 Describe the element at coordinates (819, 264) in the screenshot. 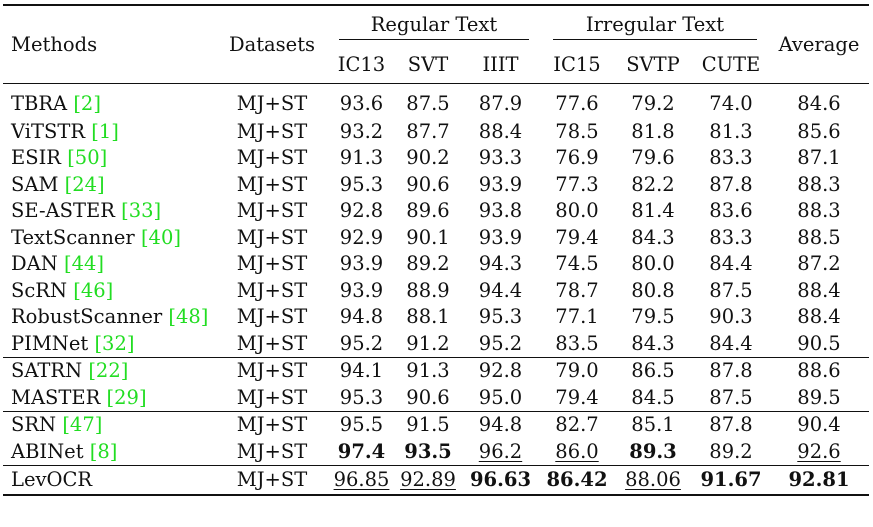

I see `average-cell: 87.2` at that location.